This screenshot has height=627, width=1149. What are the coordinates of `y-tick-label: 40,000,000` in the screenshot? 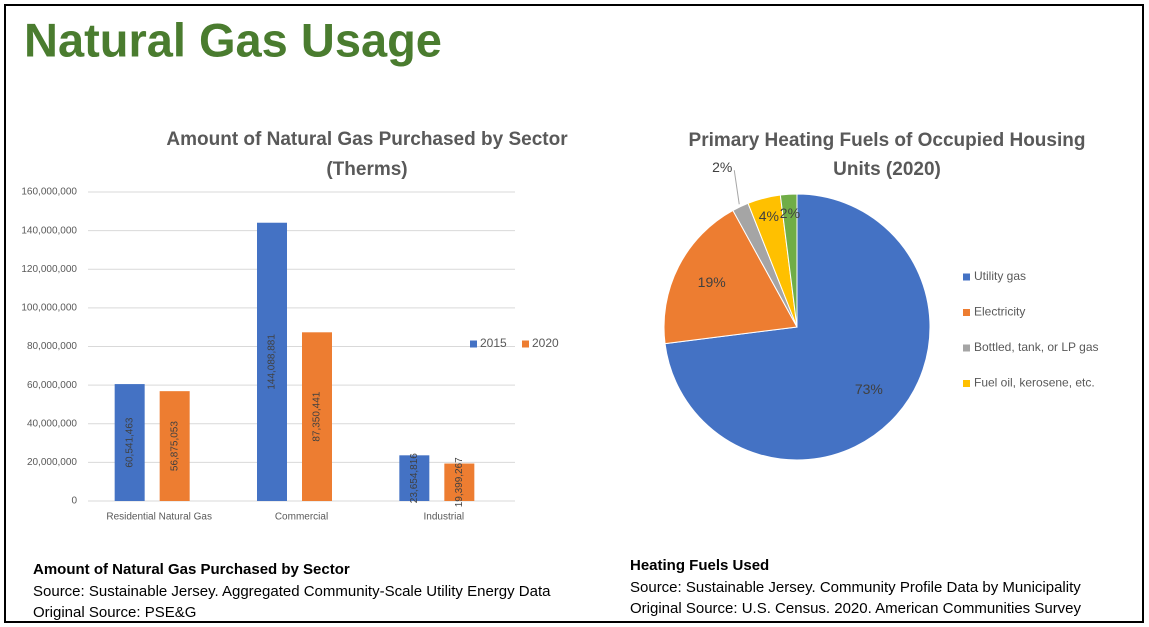 It's located at (52, 423).